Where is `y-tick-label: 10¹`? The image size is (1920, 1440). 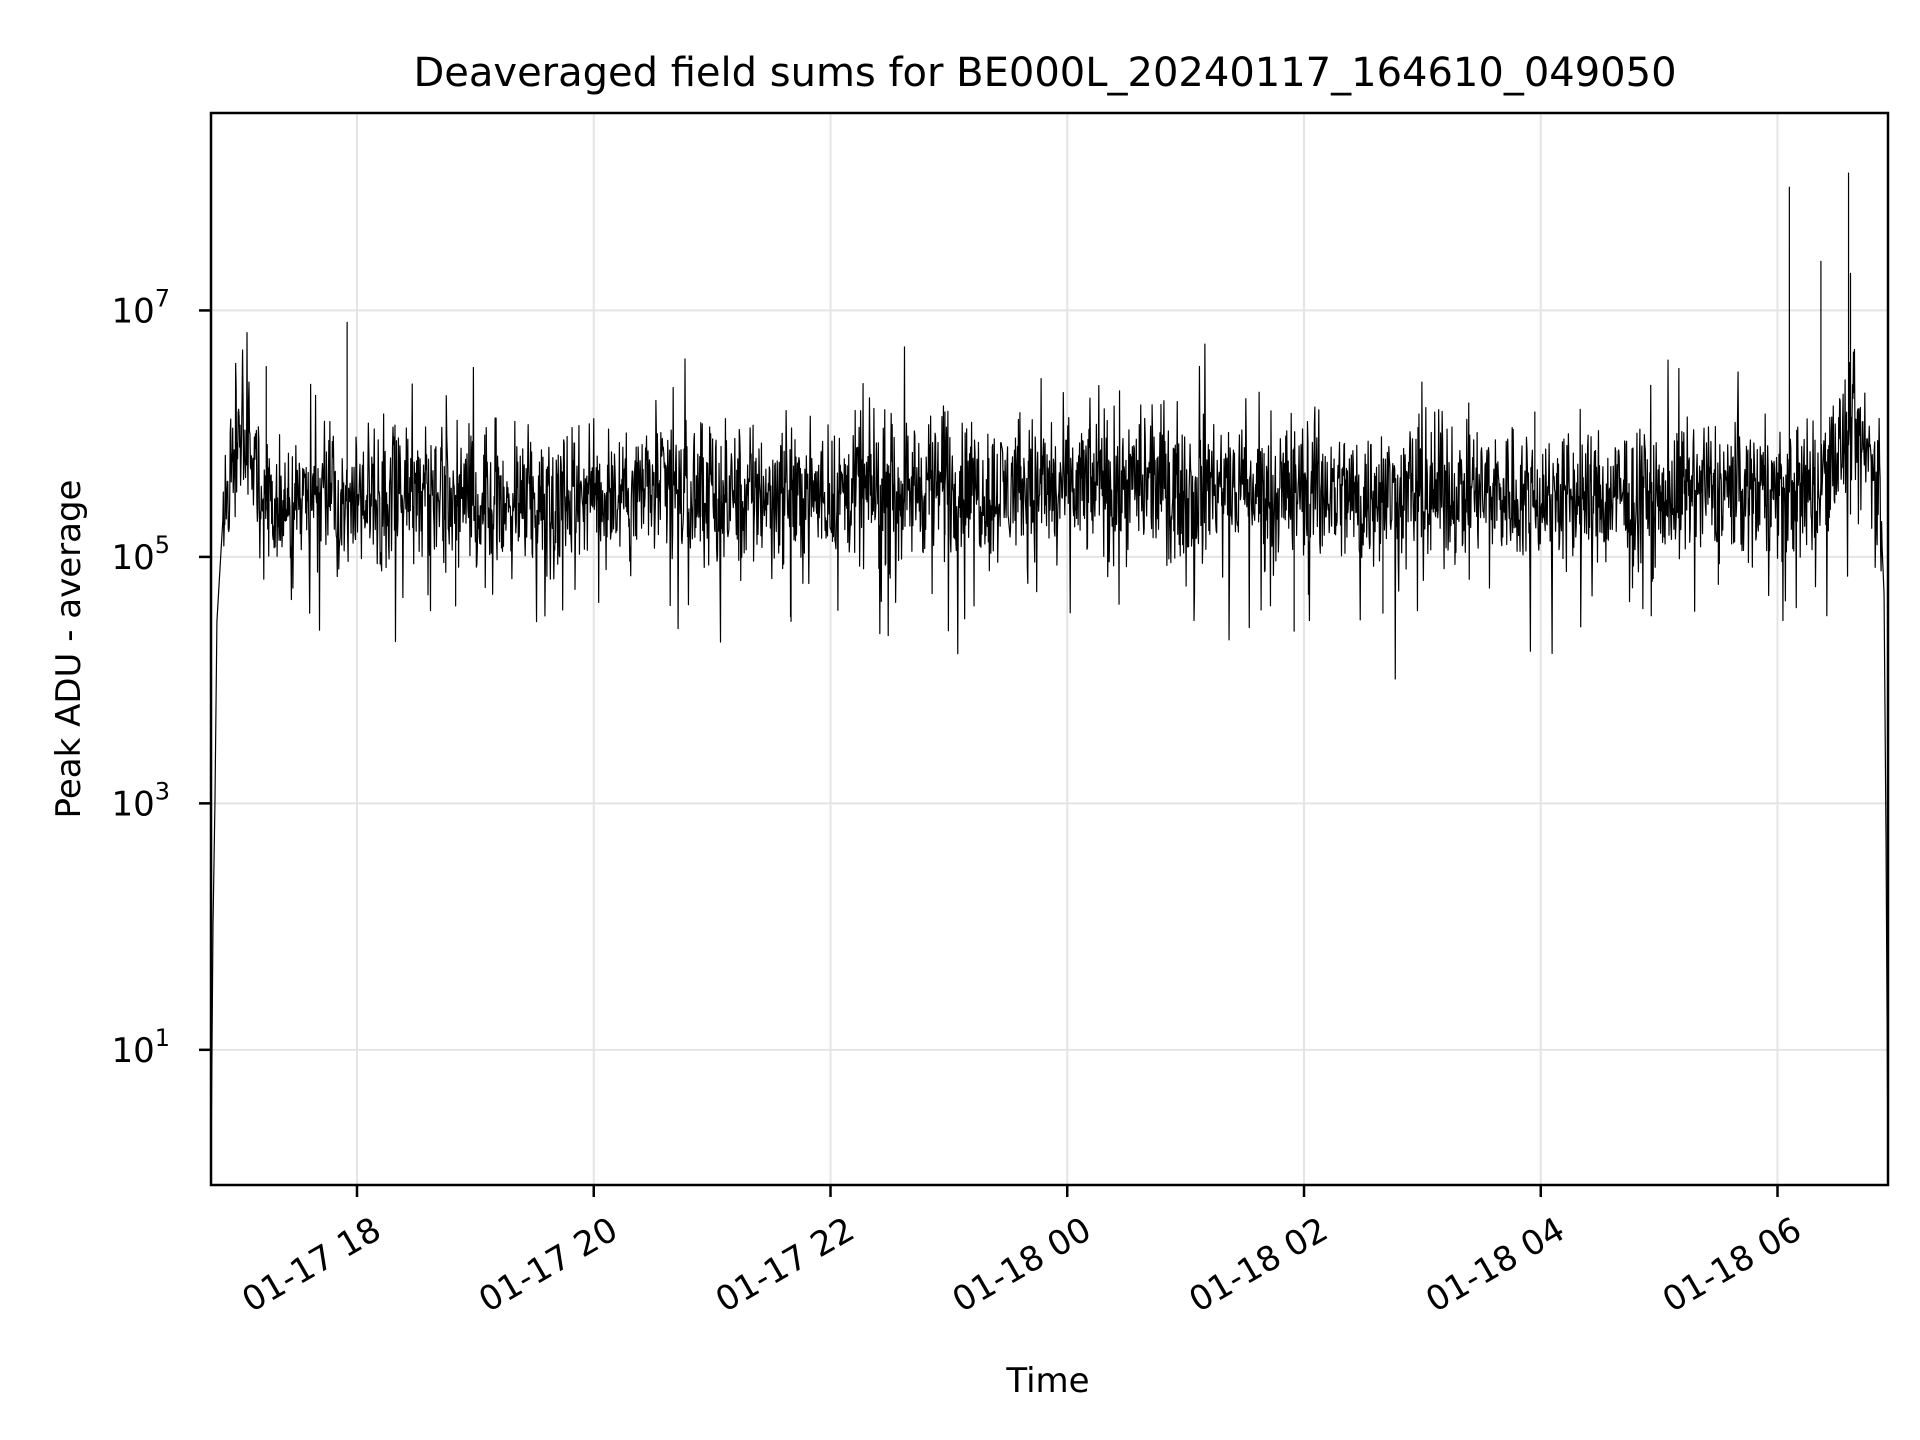 y-tick-label: 10¹ is located at coordinates (140, 1047).